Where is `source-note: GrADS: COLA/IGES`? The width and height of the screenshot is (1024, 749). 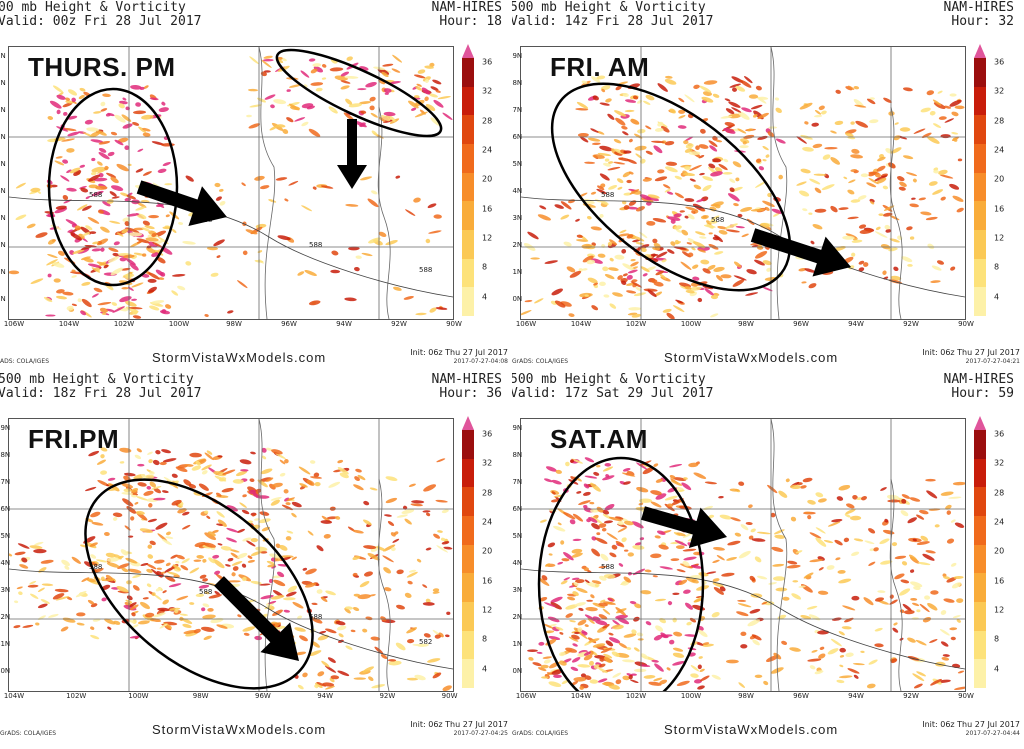
source-note: GrADS: COLA/IGES is located at coordinates (540, 733).